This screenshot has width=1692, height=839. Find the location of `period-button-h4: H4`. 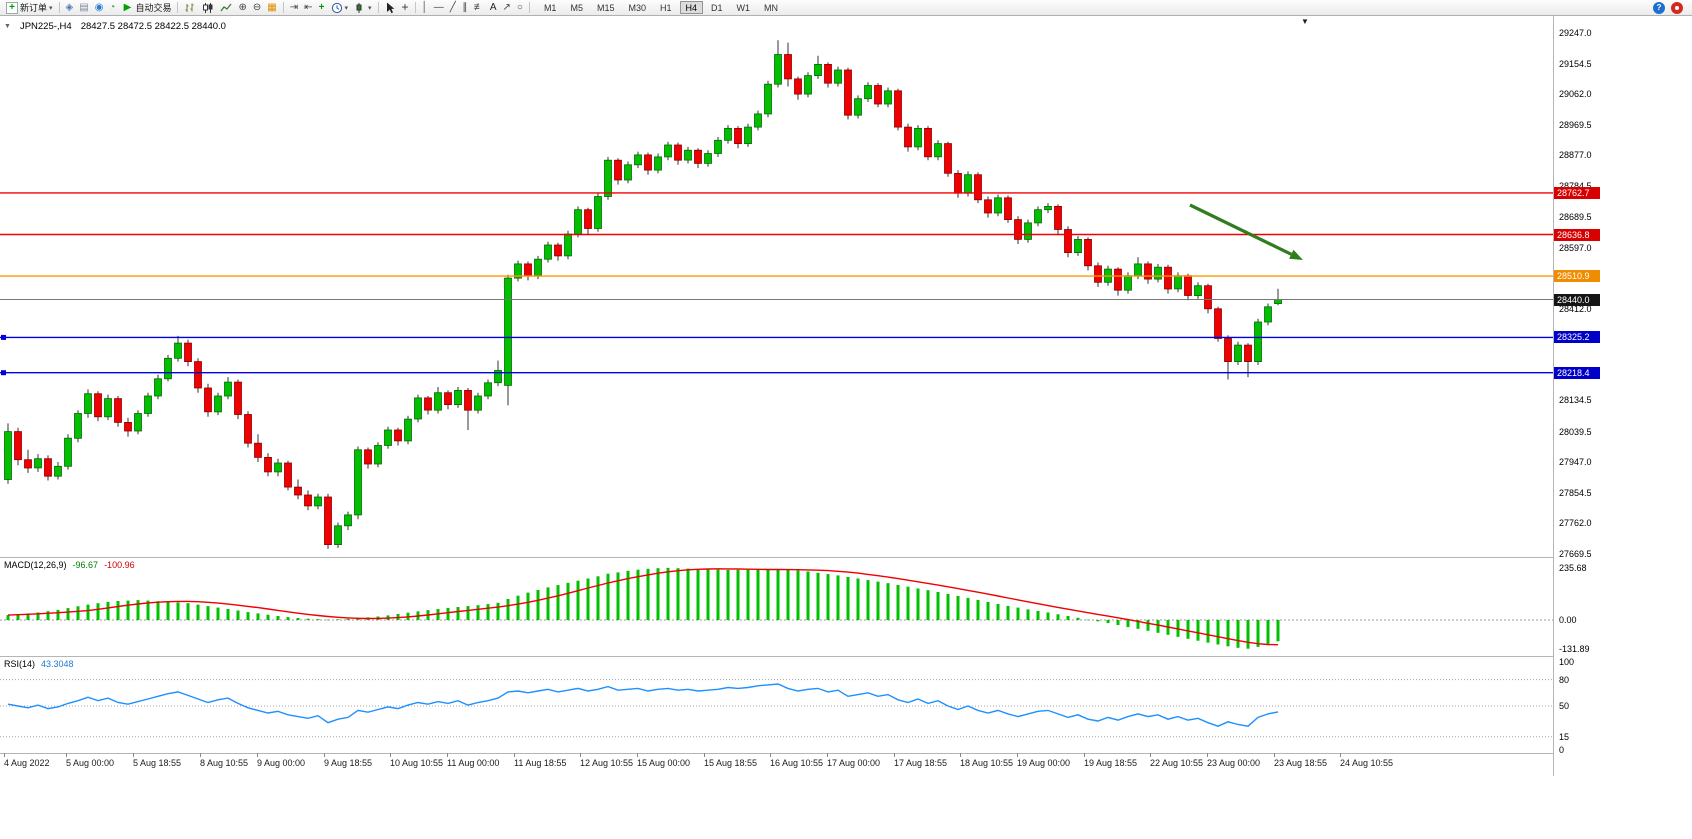

period-button-h4: H4 is located at coordinates (691, 7).